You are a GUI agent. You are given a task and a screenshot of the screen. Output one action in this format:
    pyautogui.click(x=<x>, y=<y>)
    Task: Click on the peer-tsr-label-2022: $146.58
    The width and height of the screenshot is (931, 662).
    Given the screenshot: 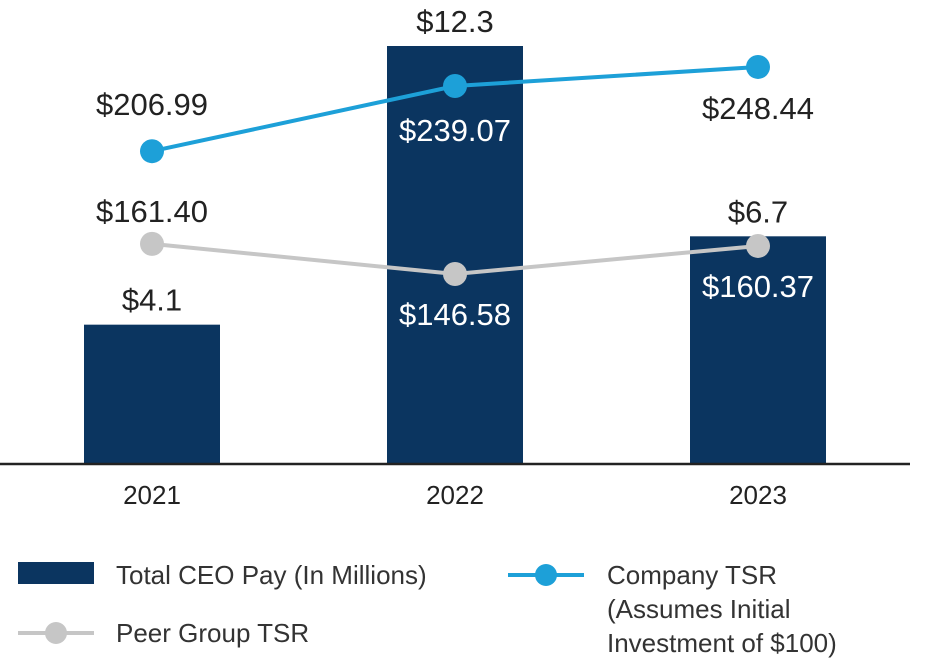 What is the action you would take?
    pyautogui.click(x=455, y=314)
    